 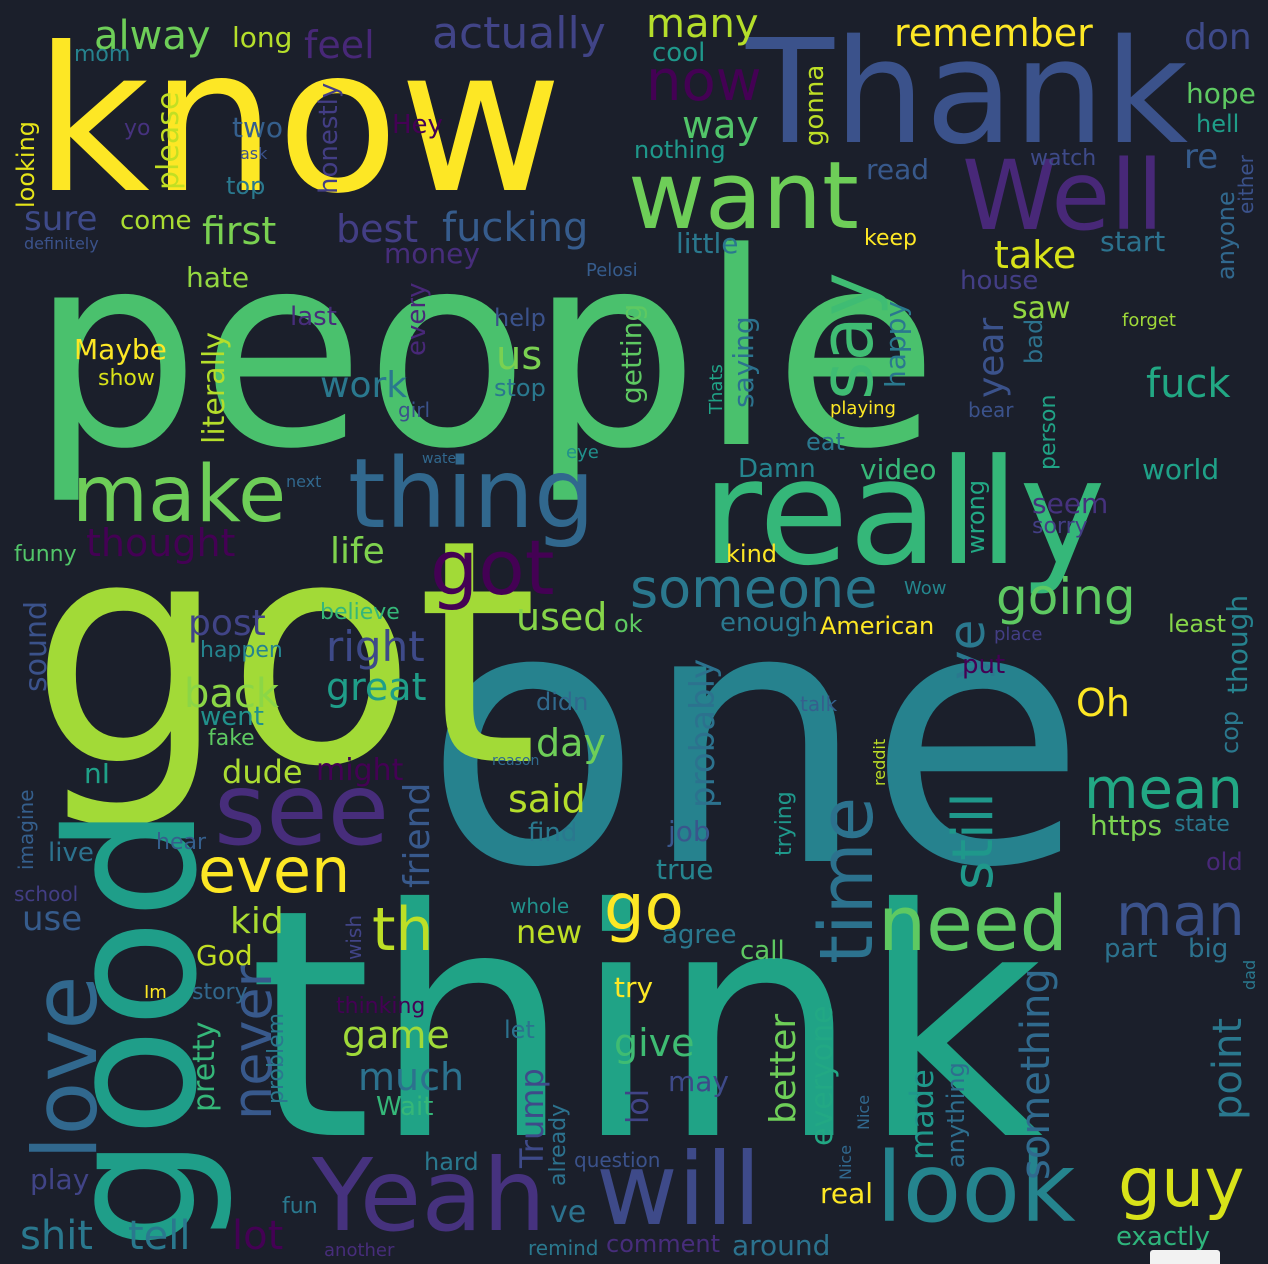 I want to click on word: put, so click(x=984, y=665).